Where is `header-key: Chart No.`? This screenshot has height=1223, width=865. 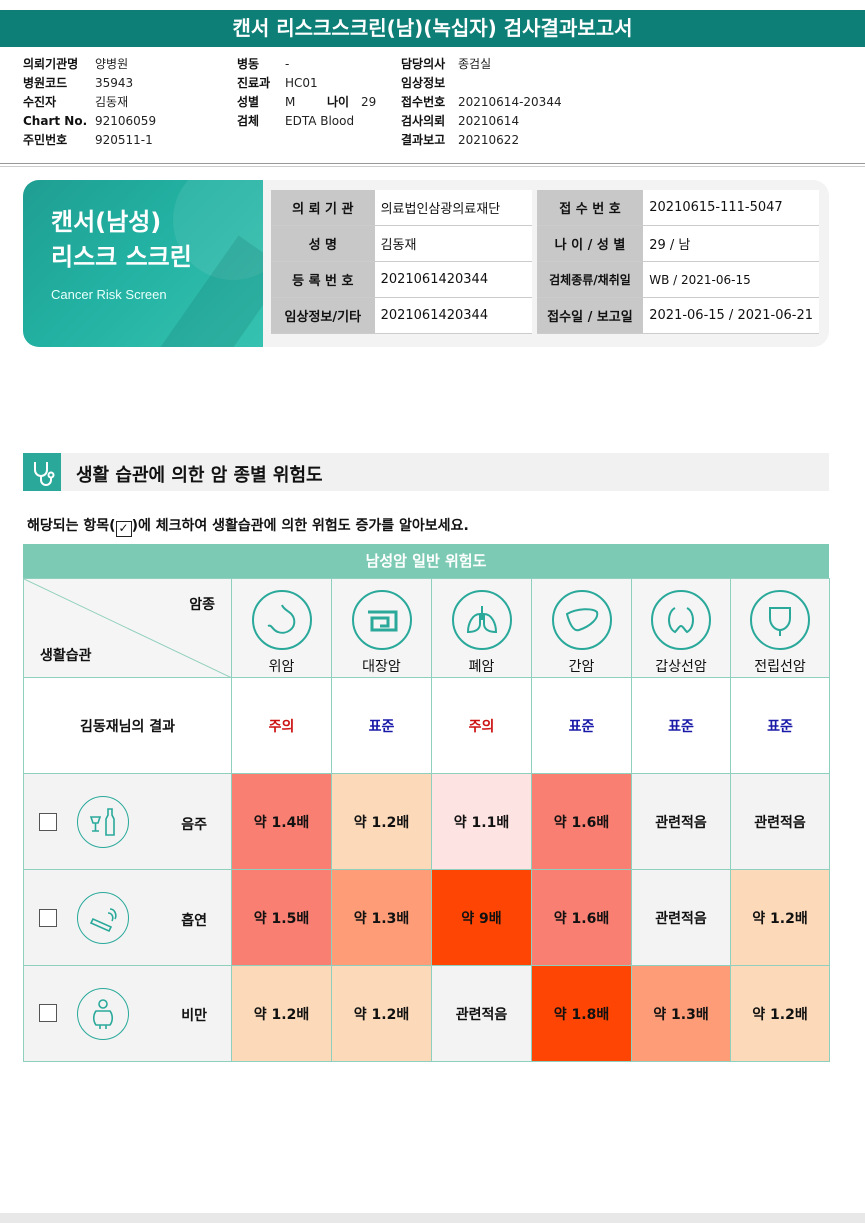
header-key: Chart No. is located at coordinates (55, 121).